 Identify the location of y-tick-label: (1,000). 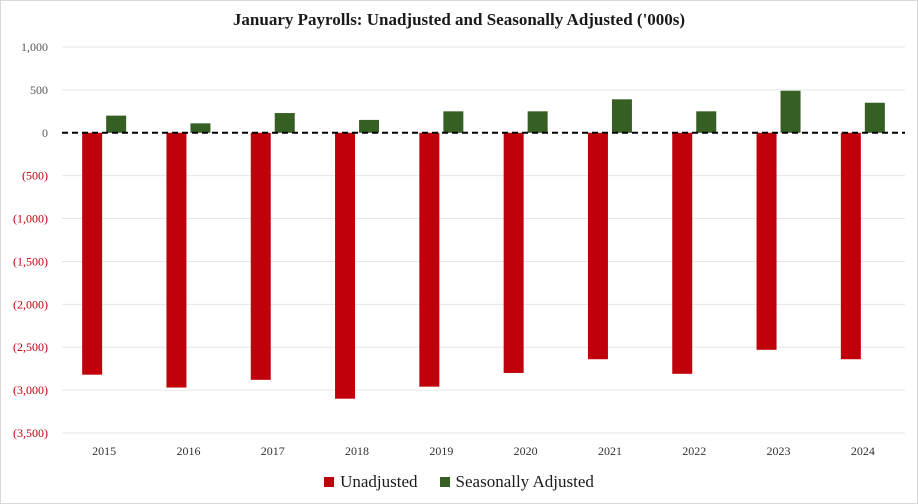
(30, 219).